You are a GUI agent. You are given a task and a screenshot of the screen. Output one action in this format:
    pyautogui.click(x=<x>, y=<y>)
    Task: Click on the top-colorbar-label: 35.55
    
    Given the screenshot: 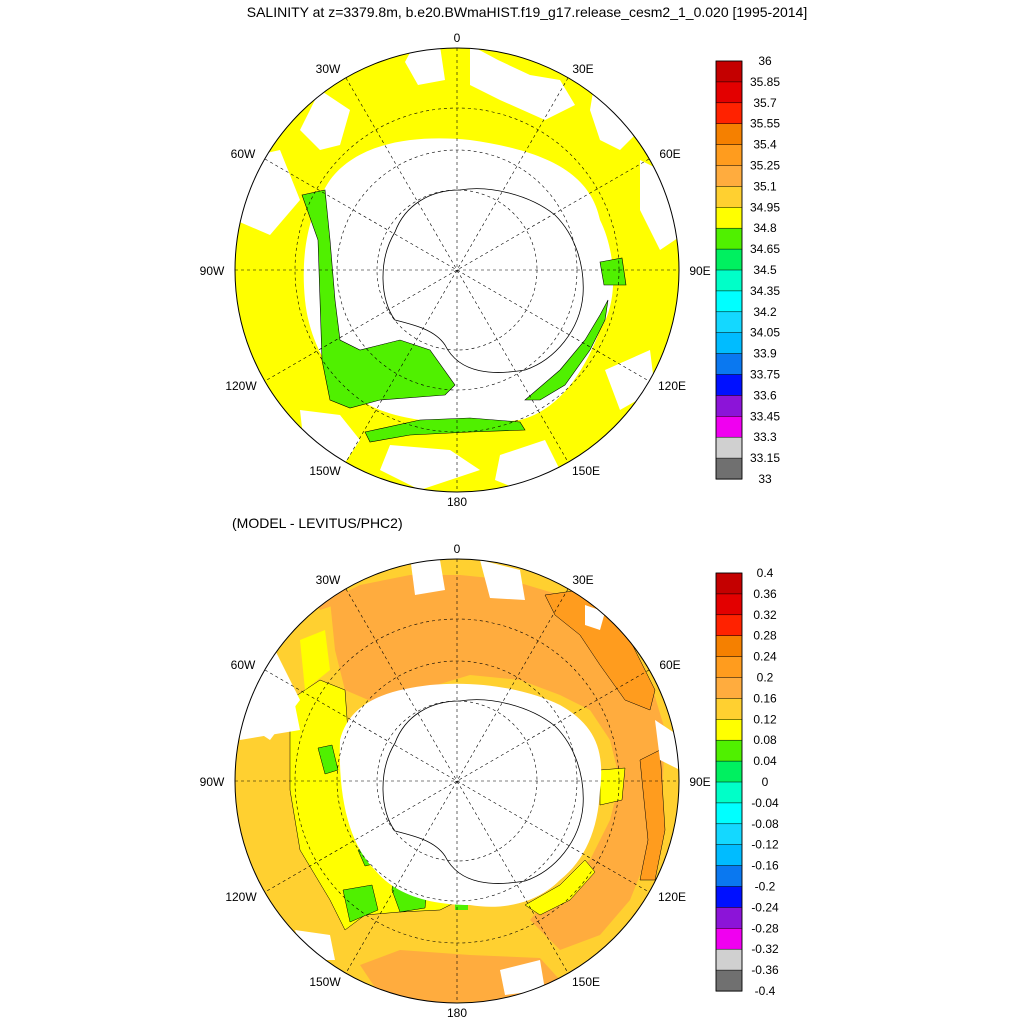 What is the action you would take?
    pyautogui.click(x=765, y=124)
    